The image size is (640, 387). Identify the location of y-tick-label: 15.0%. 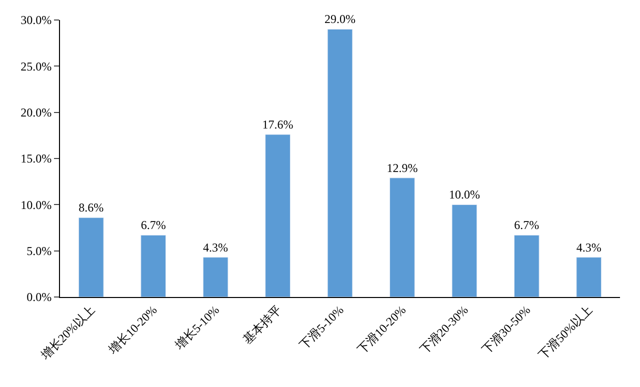
(36, 159).